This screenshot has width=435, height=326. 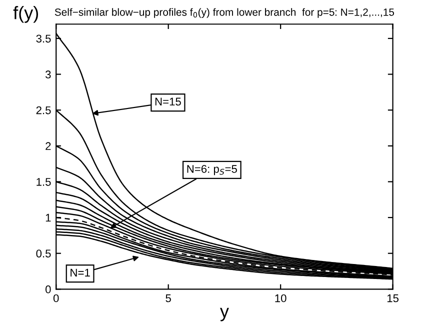 What do you see at coordinates (168, 298) in the screenshot?
I see `x-tick-label: 5` at bounding box center [168, 298].